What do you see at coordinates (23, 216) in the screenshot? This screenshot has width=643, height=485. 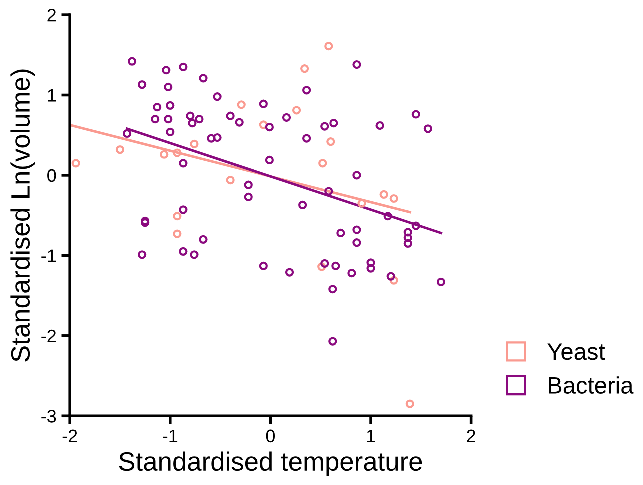 I see `y-axis-title: Standardised Ln(volume)` at bounding box center [23, 216].